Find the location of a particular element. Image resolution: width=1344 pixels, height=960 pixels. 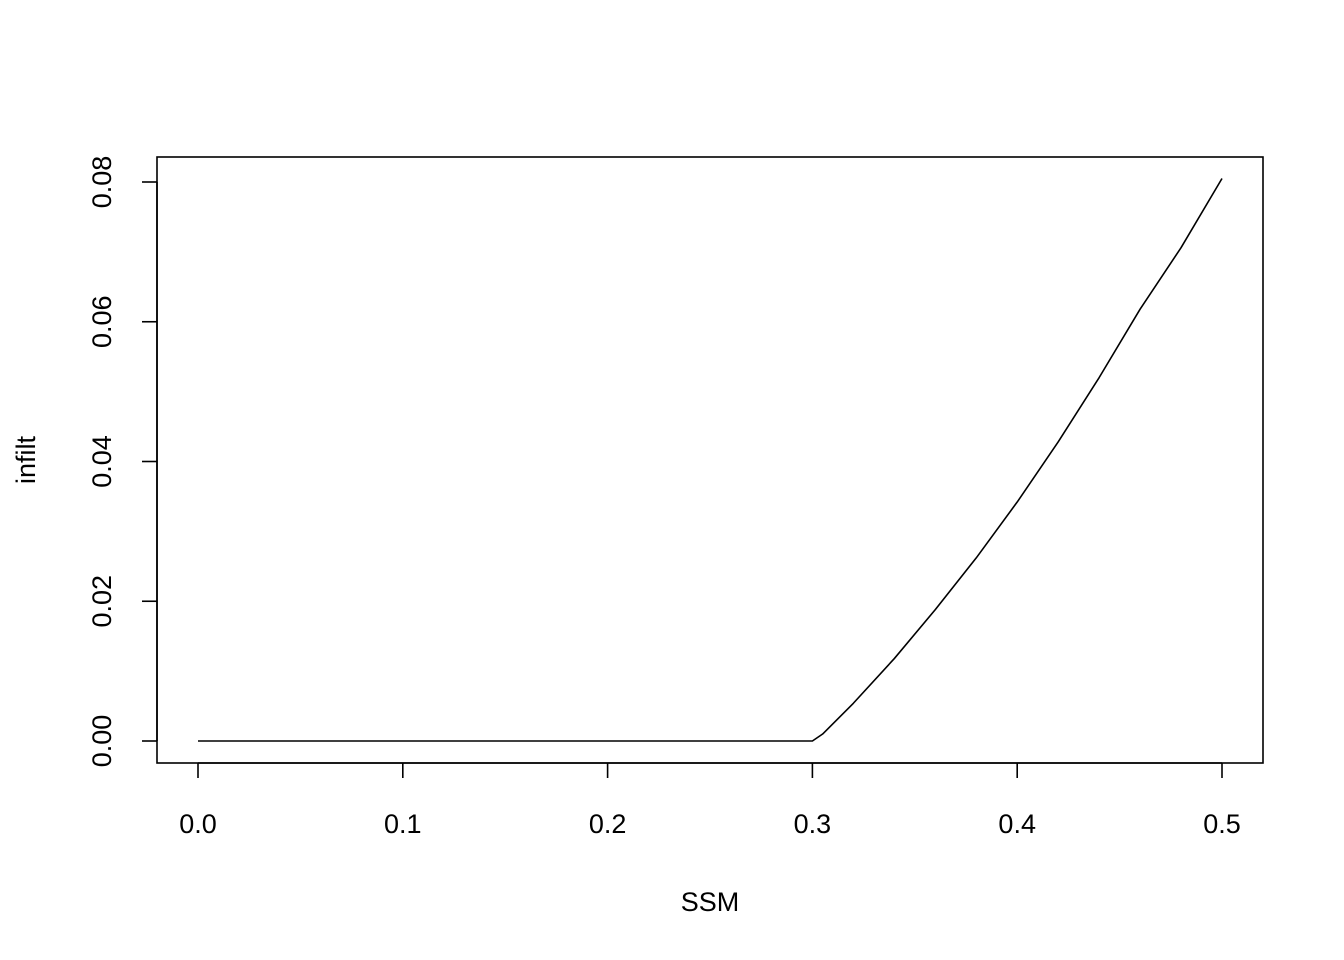

x-tick-label: 0.0 is located at coordinates (198, 824).